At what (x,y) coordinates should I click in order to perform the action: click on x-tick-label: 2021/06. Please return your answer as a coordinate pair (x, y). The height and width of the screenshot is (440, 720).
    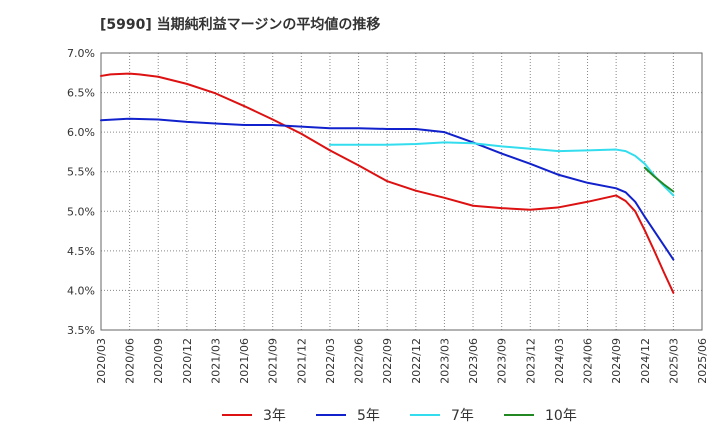
    Looking at the image, I should click on (244, 361).